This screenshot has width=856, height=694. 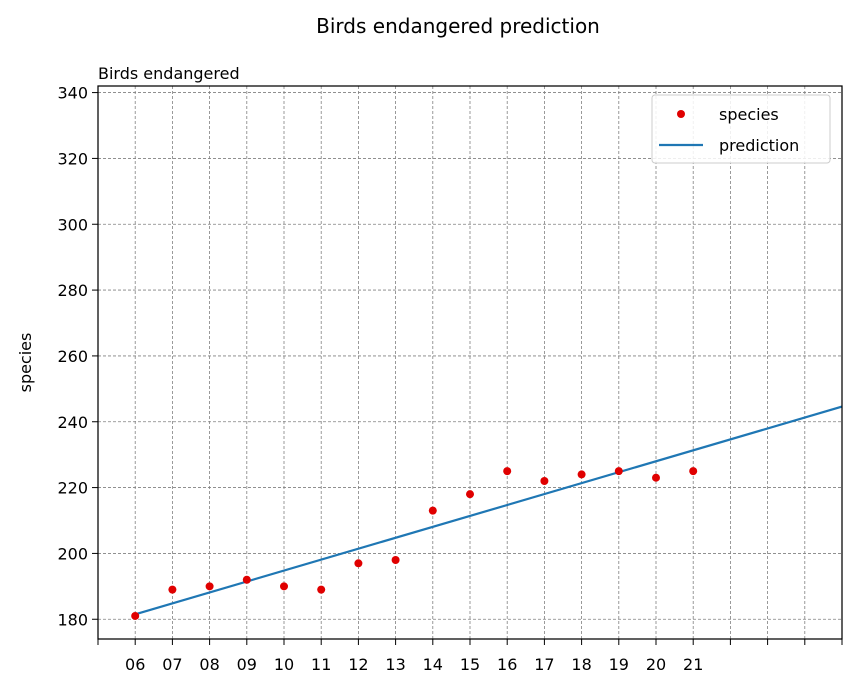 I want to click on legend-marker-species, so click(x=681, y=114).